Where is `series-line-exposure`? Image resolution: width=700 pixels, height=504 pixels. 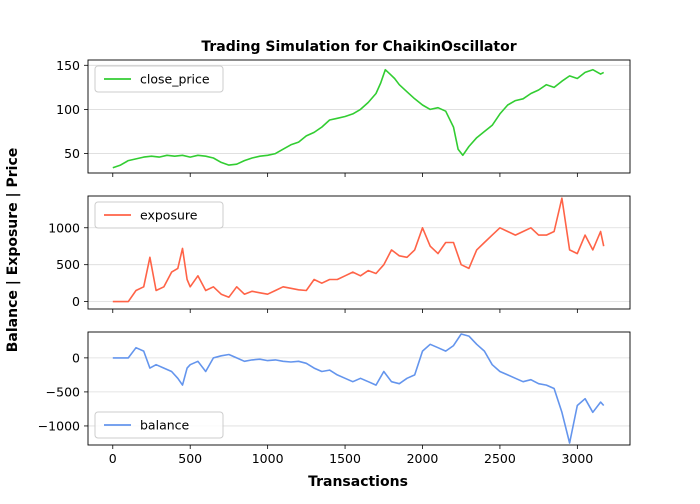 series-line-exposure is located at coordinates (358, 250).